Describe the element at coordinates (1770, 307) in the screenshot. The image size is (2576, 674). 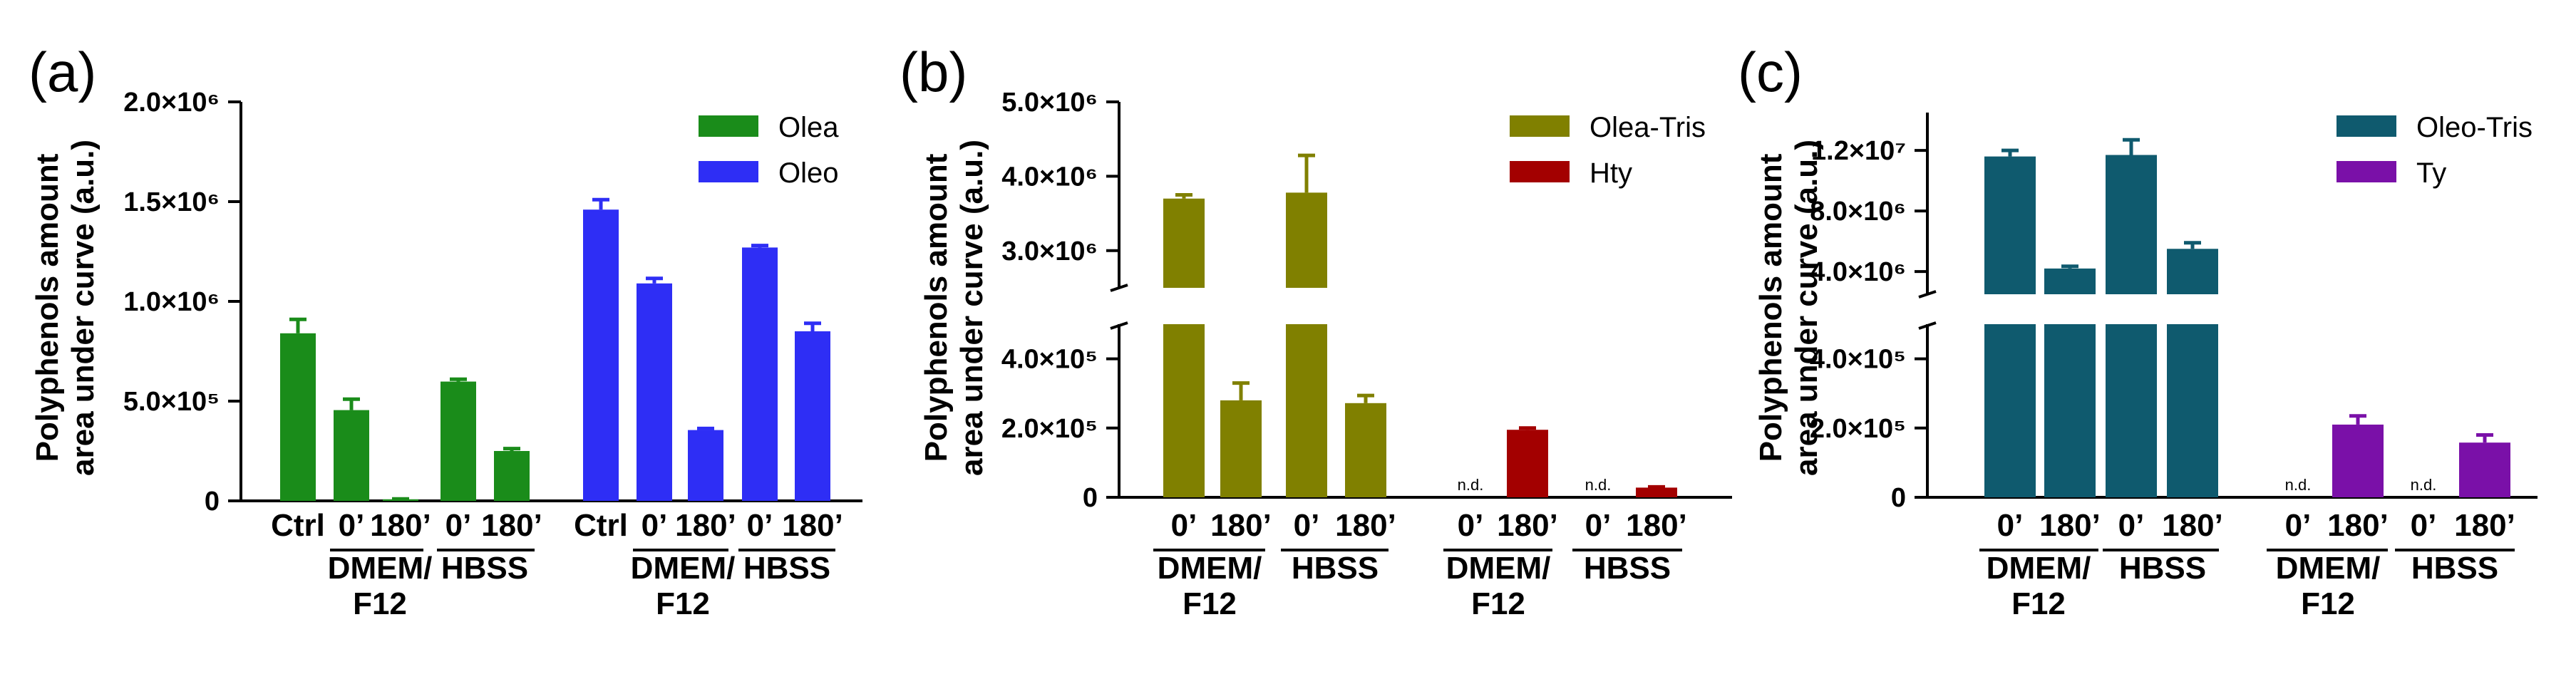
I see `y-axis-label-line1: Polyphenols amount` at that location.